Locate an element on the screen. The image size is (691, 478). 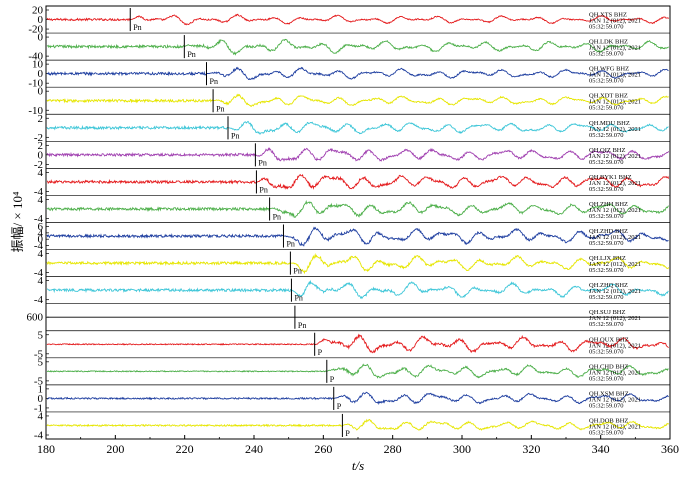
station-name: QH.XTS BHZ is located at coordinates (608, 15).